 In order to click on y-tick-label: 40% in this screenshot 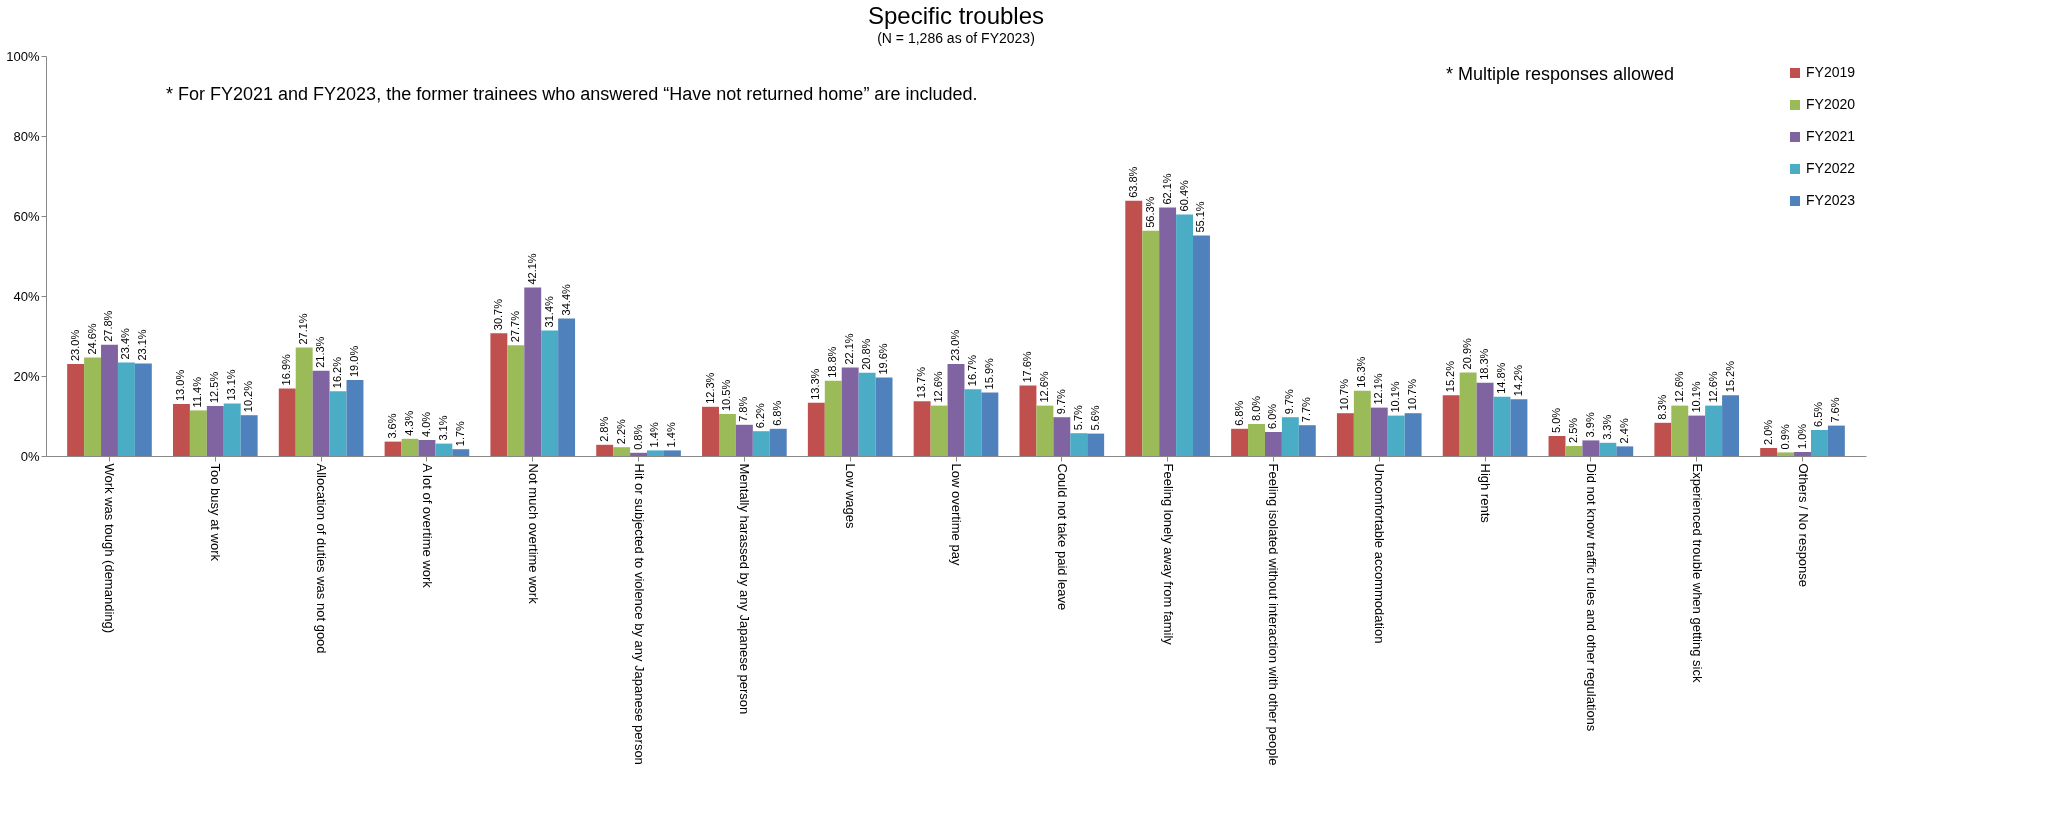, I will do `click(26, 296)`.